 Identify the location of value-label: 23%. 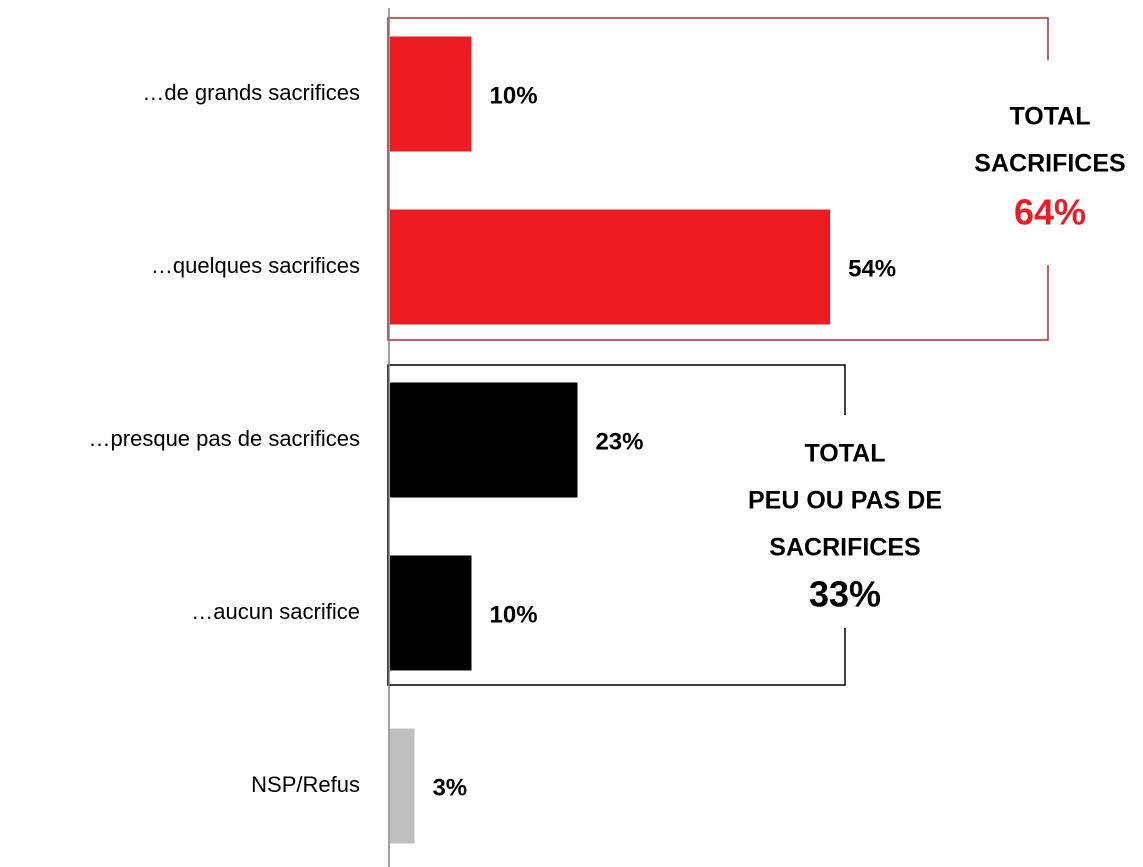
(619, 441).